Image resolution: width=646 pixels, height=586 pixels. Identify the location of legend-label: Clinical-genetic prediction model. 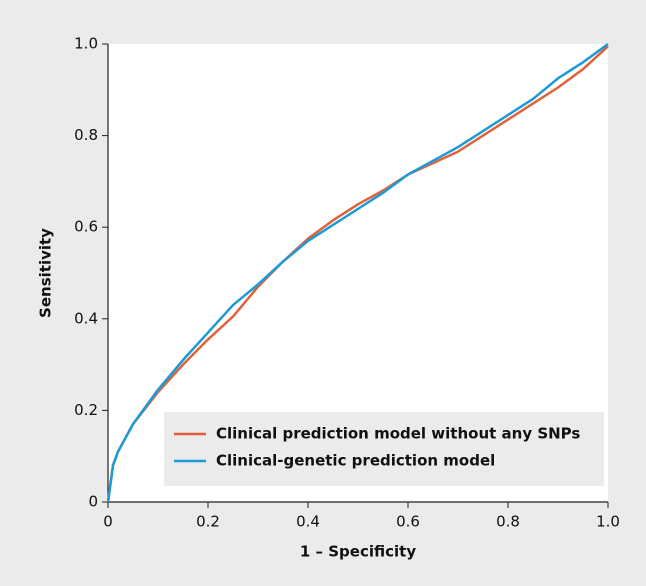
(355, 461).